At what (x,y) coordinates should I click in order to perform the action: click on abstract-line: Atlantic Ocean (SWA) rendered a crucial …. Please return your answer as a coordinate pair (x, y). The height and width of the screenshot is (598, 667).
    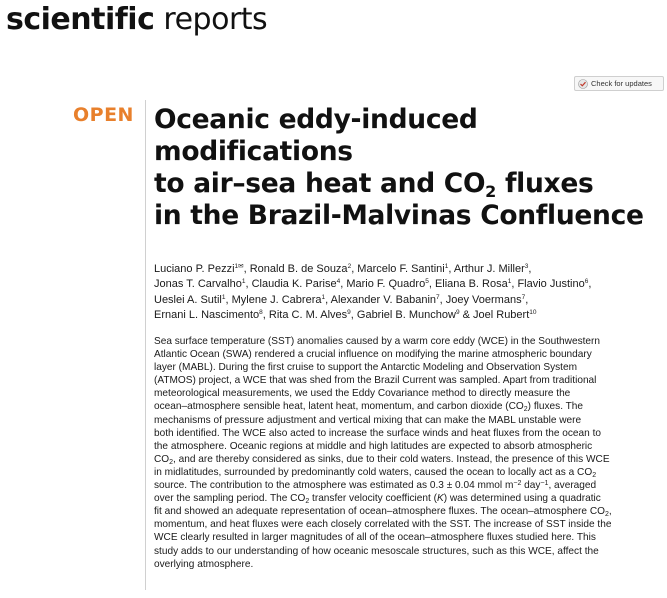
    Looking at the image, I should click on (373, 355).